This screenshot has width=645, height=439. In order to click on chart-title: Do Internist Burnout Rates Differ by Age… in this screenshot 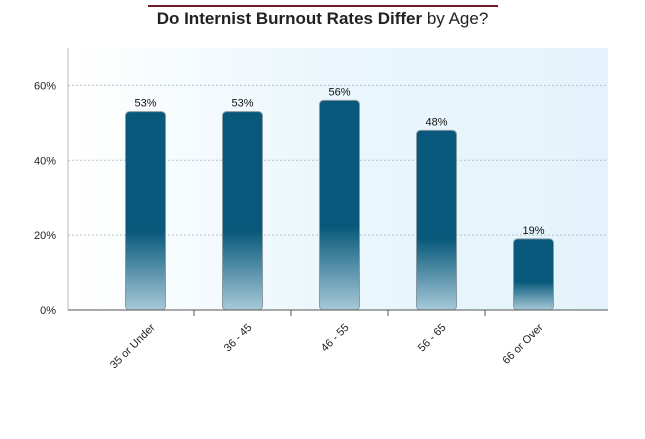, I will do `click(322, 19)`.